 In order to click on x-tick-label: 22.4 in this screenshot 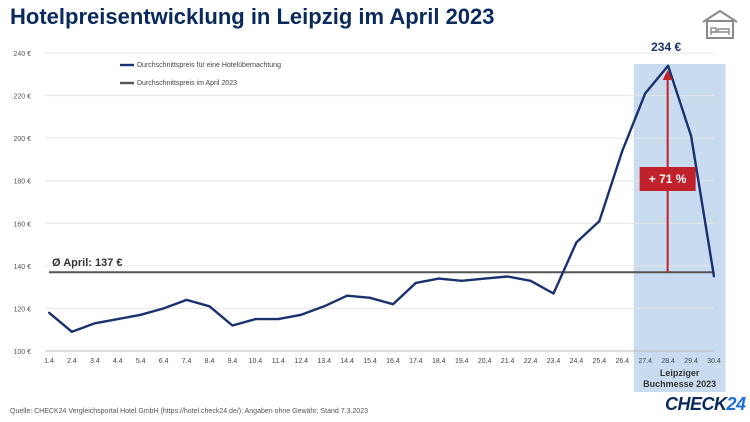, I will do `click(531, 361)`.